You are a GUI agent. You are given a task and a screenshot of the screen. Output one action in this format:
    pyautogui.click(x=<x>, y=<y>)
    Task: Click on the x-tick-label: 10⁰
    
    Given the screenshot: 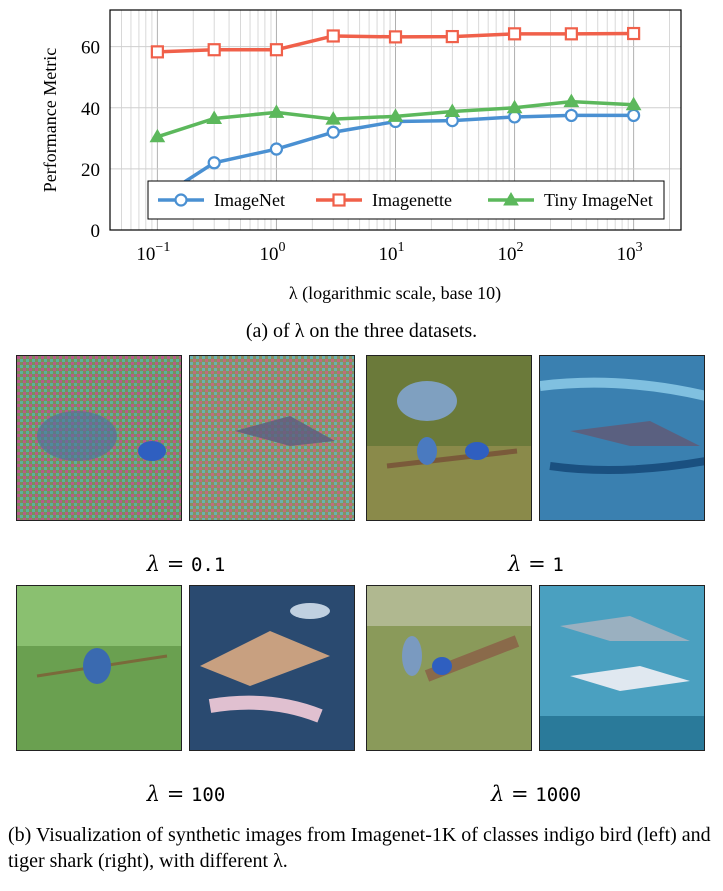 What is the action you would take?
    pyautogui.click(x=272, y=252)
    